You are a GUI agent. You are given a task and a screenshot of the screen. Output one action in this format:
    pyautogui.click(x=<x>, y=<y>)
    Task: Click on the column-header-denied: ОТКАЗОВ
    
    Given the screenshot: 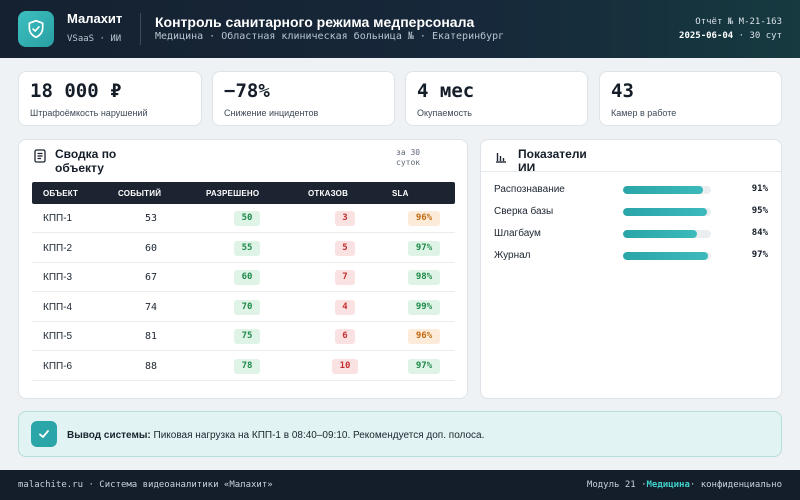 What is the action you would take?
    pyautogui.click(x=328, y=193)
    